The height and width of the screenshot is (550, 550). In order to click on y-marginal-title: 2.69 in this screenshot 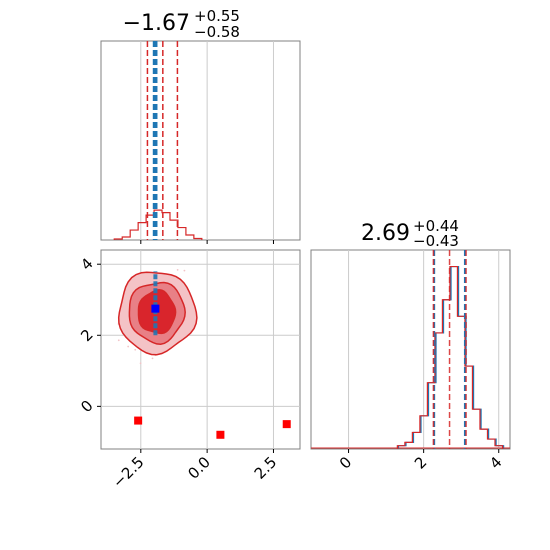, I will do `click(385, 233)`.